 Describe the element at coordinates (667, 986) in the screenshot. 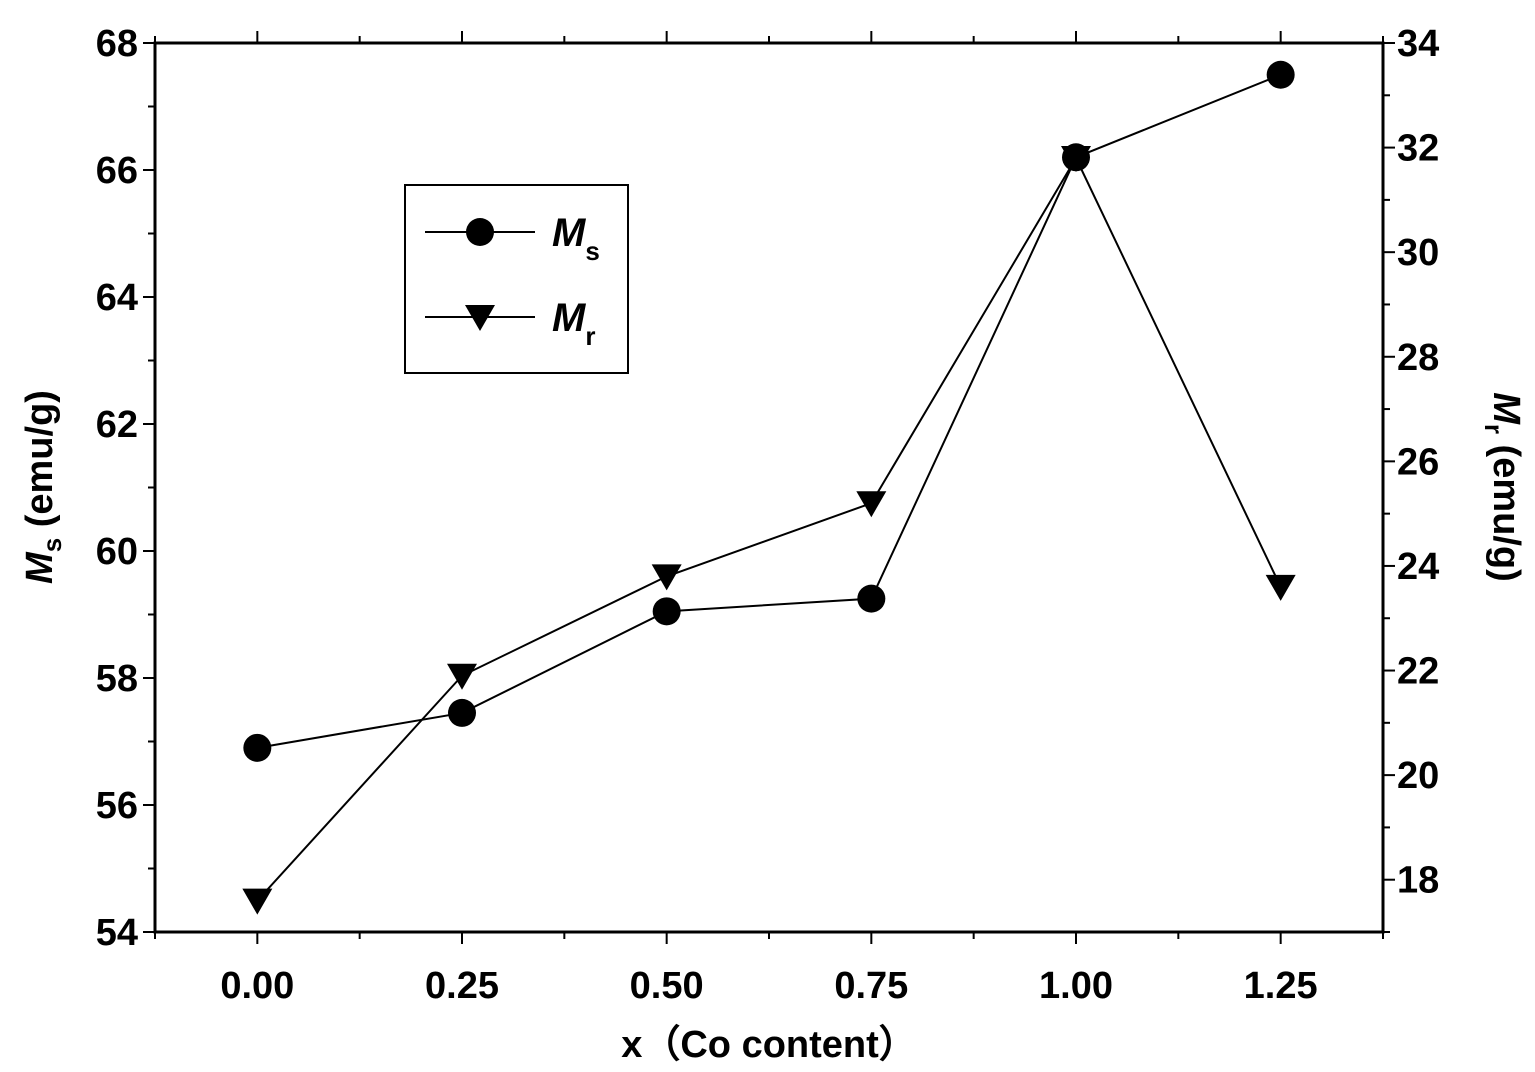

I see `x-tick-label: 0.50` at that location.